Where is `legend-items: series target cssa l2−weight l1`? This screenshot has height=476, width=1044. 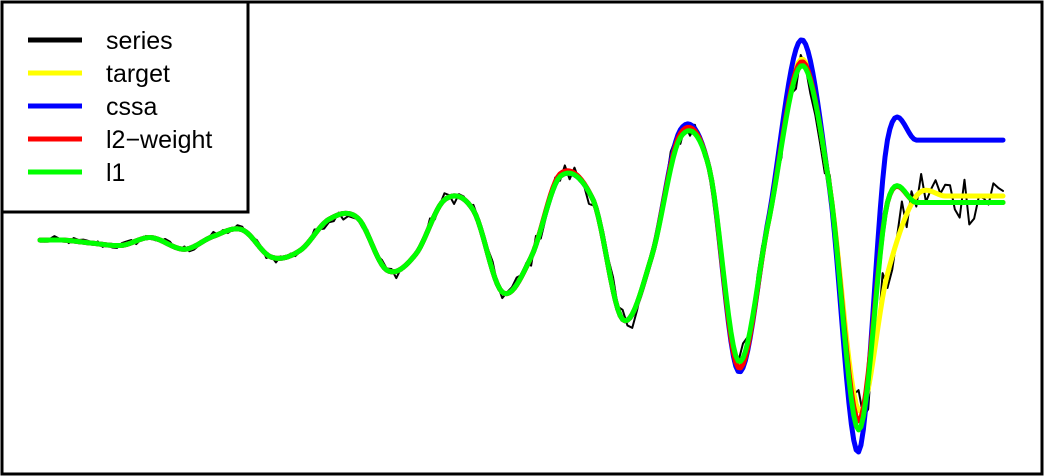 legend-items: series target cssa l2−weight l1 is located at coordinates (120, 107).